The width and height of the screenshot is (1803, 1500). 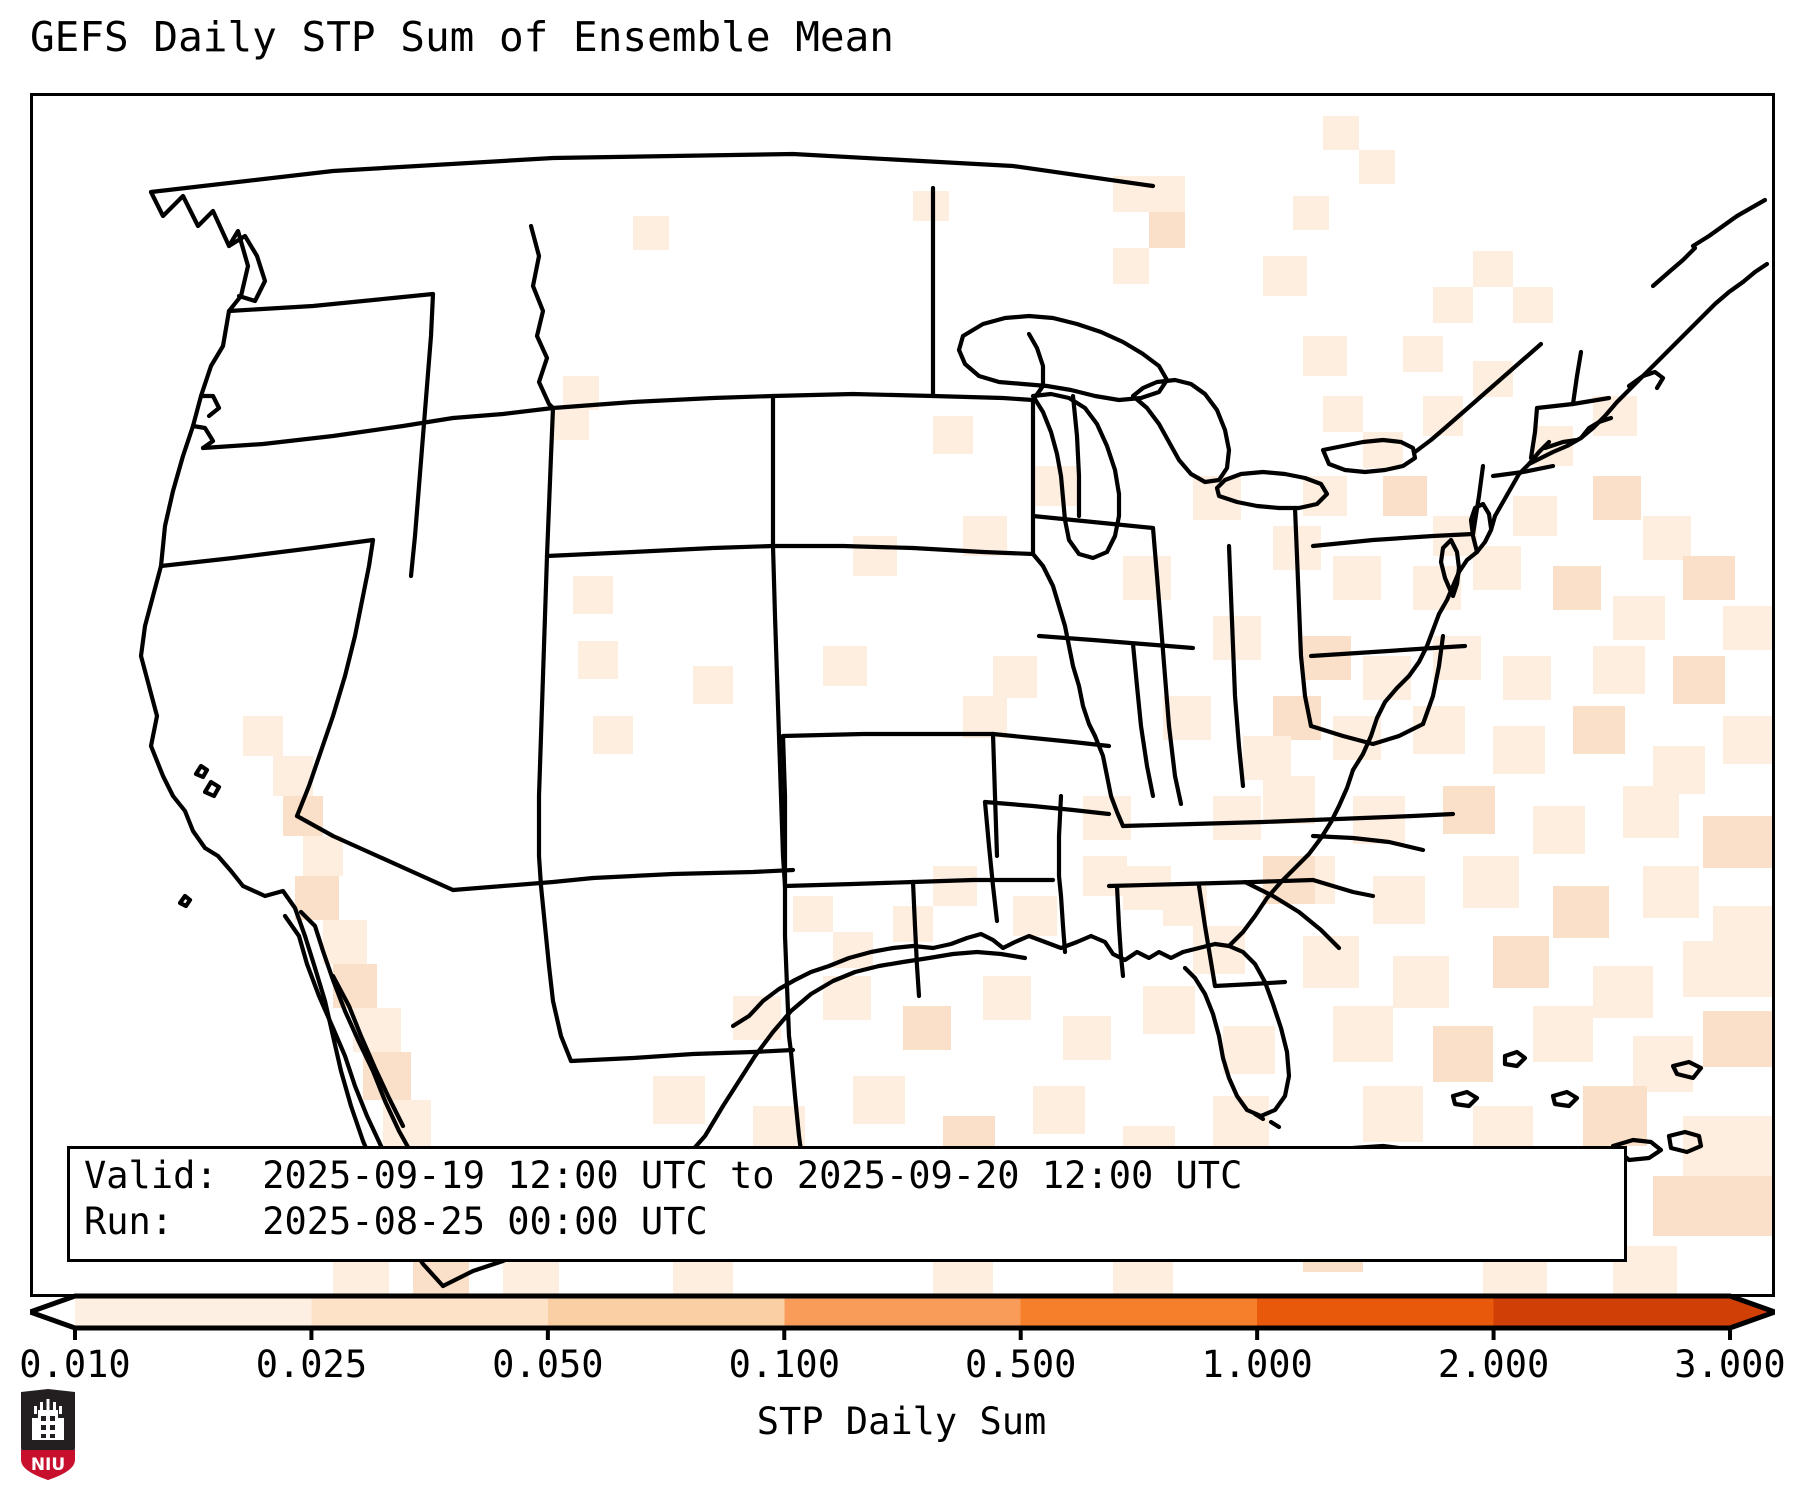 What do you see at coordinates (902, 1315) in the screenshot?
I see `colorbar` at bounding box center [902, 1315].